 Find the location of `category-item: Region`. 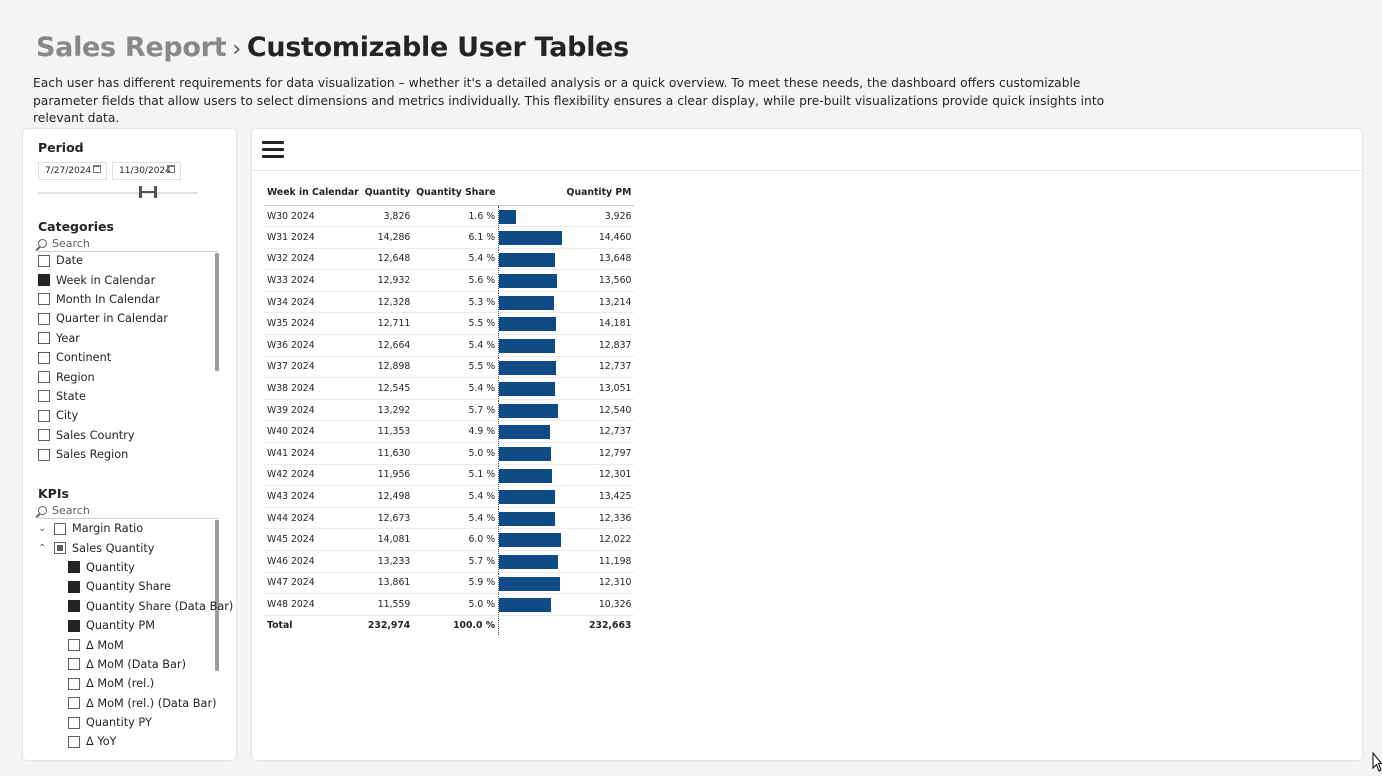

category-item: Region is located at coordinates (125, 376).